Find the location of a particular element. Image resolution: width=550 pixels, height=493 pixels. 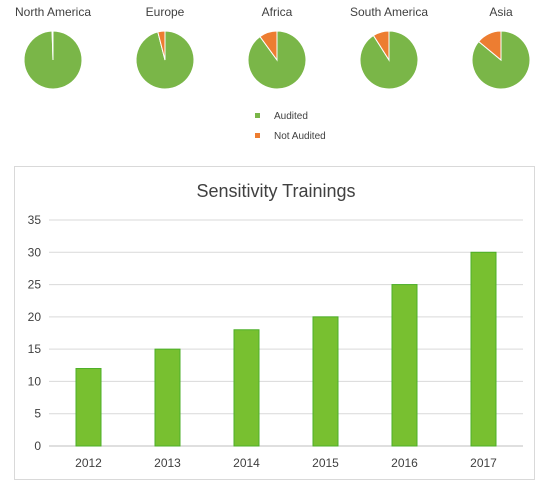

y-tick-label: 15 is located at coordinates (35, 349).